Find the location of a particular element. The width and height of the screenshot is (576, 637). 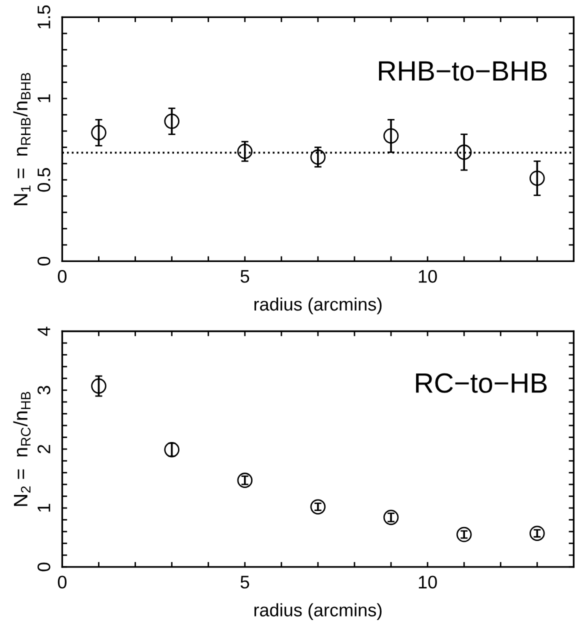

y-tick-label: 3 is located at coordinates (44, 390).